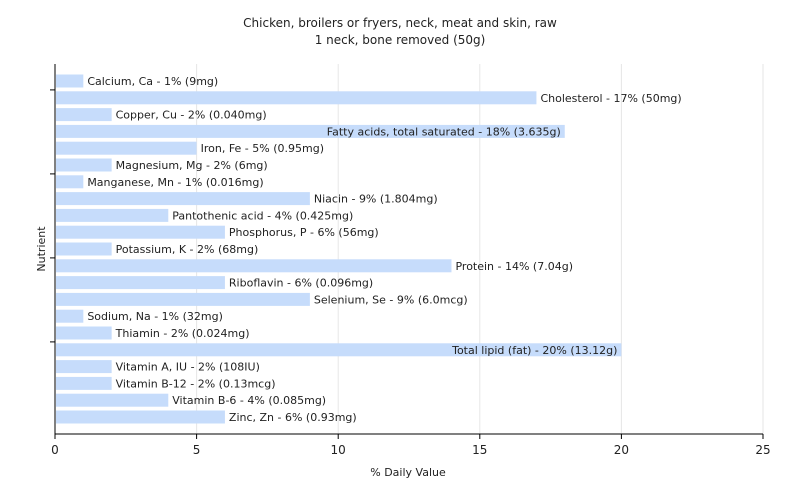  What do you see at coordinates (408, 472) in the screenshot?
I see `x-axis-label: % Daily Value` at bounding box center [408, 472].